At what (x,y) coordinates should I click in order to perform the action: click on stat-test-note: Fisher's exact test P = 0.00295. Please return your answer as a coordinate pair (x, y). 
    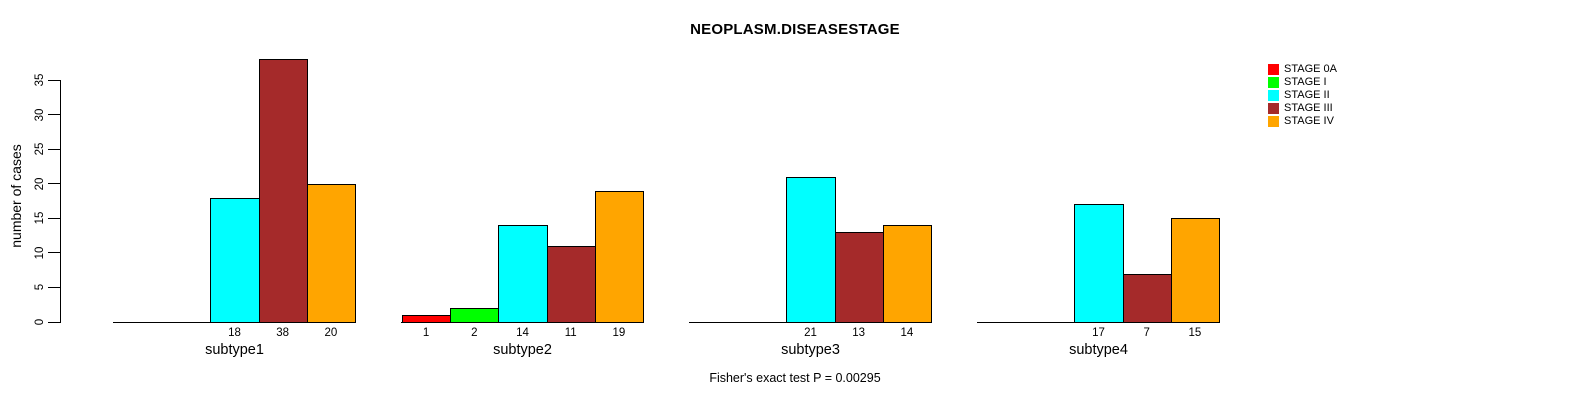
    Looking at the image, I should click on (795, 378).